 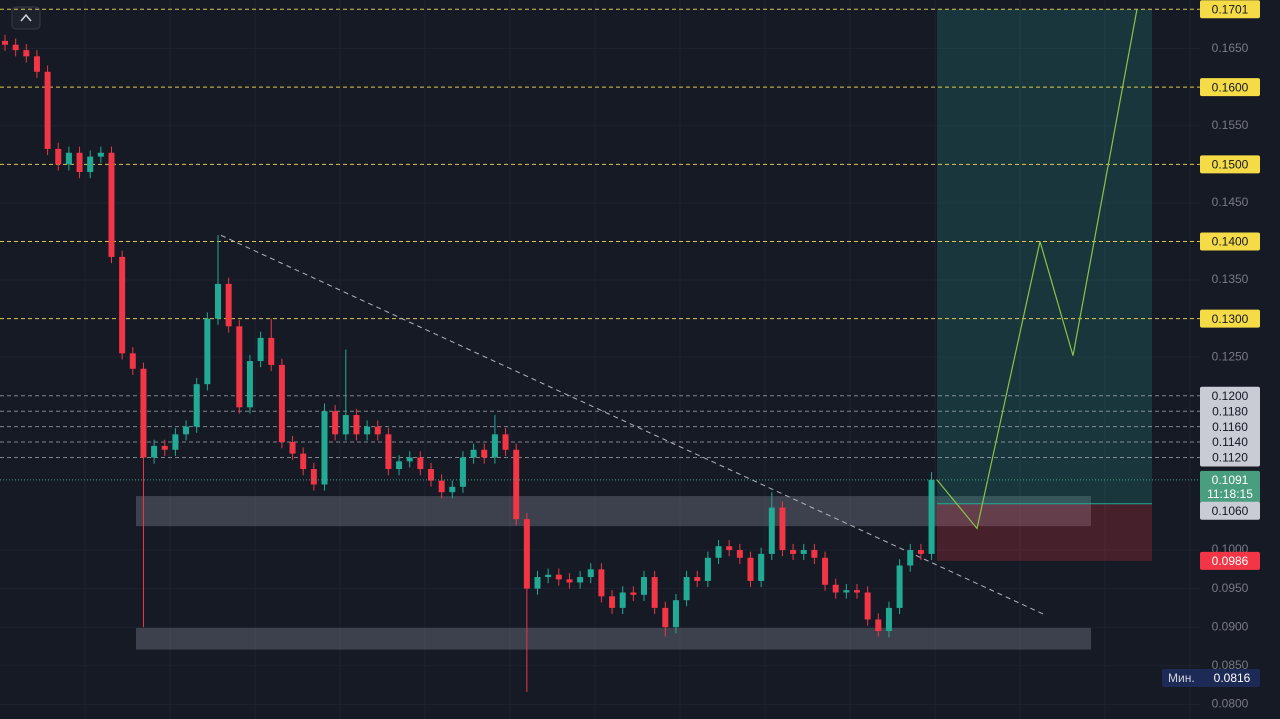 What do you see at coordinates (1037, 269) in the screenshot?
I see `projection-path` at bounding box center [1037, 269].